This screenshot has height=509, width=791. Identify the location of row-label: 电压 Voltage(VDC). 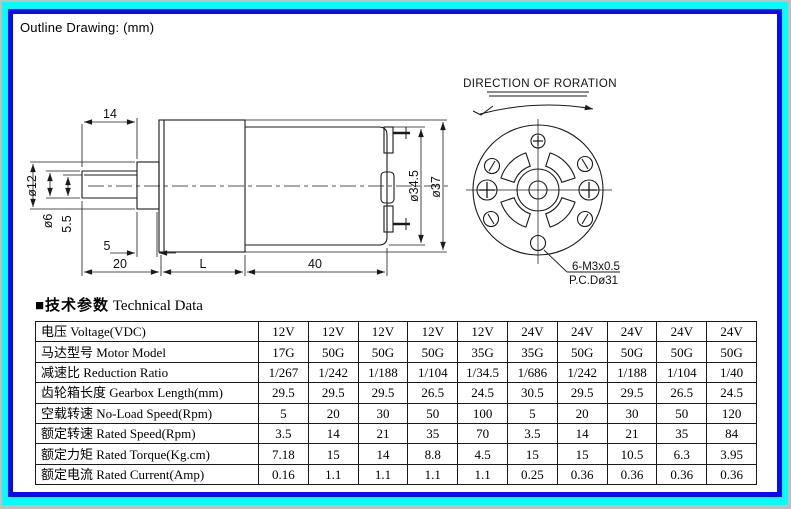
(147, 331).